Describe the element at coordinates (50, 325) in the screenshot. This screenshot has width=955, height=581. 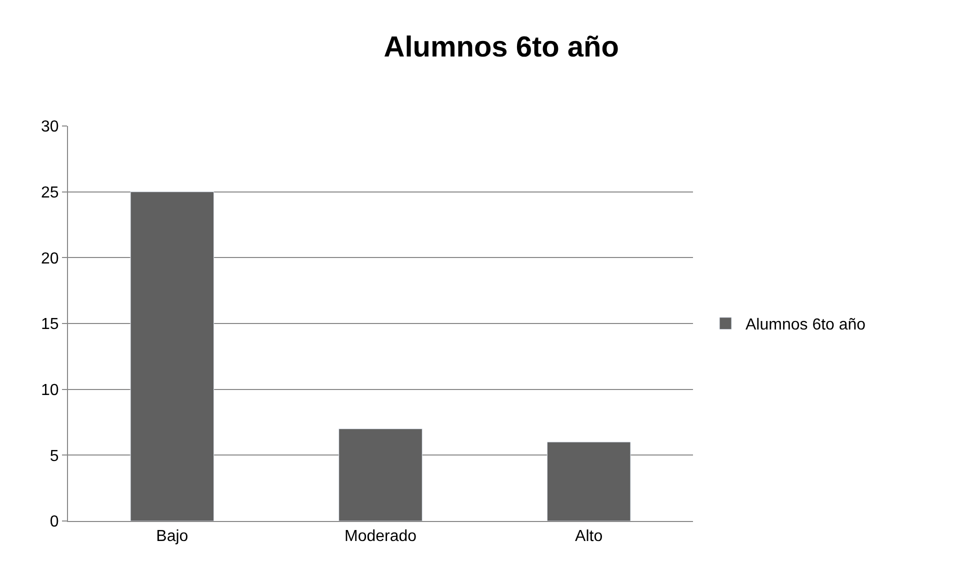
I see `y-tick-label: 15` at that location.